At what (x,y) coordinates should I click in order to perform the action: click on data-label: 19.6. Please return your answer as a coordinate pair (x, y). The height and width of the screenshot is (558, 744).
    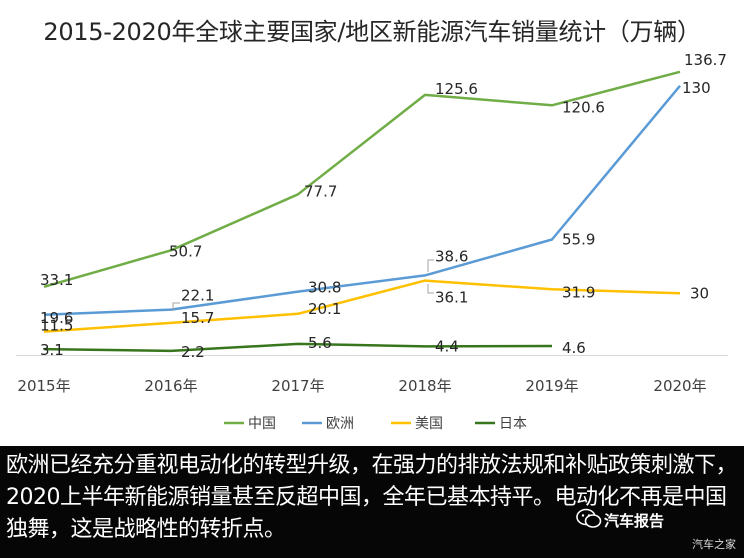
    Looking at the image, I should click on (56, 318).